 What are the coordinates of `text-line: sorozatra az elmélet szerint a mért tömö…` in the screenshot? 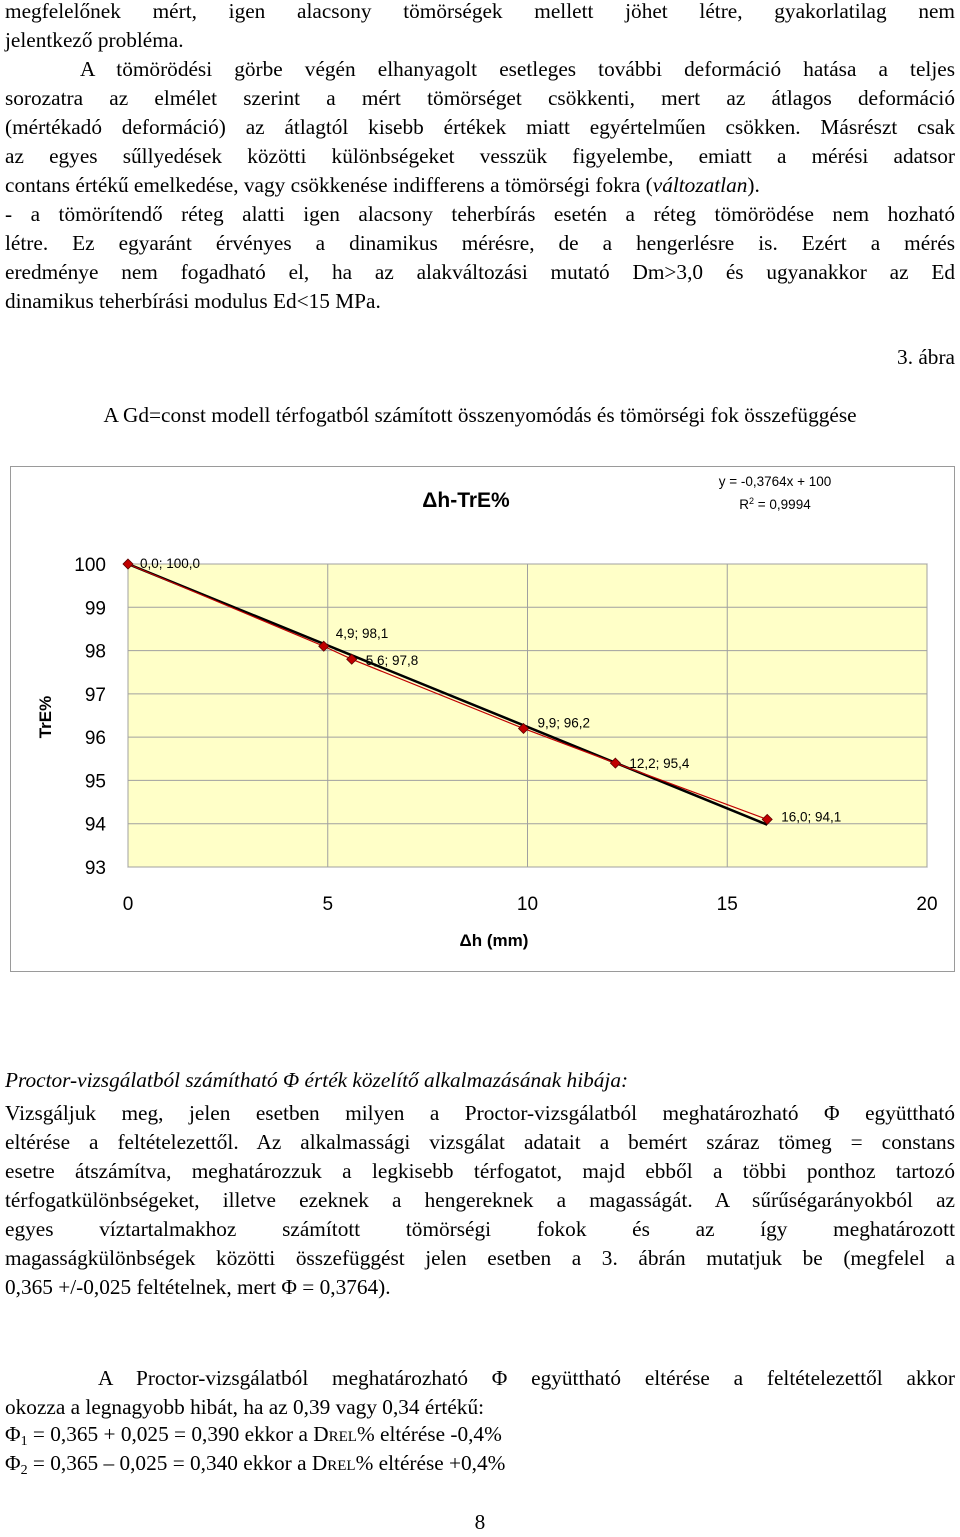 It's located at (480, 98).